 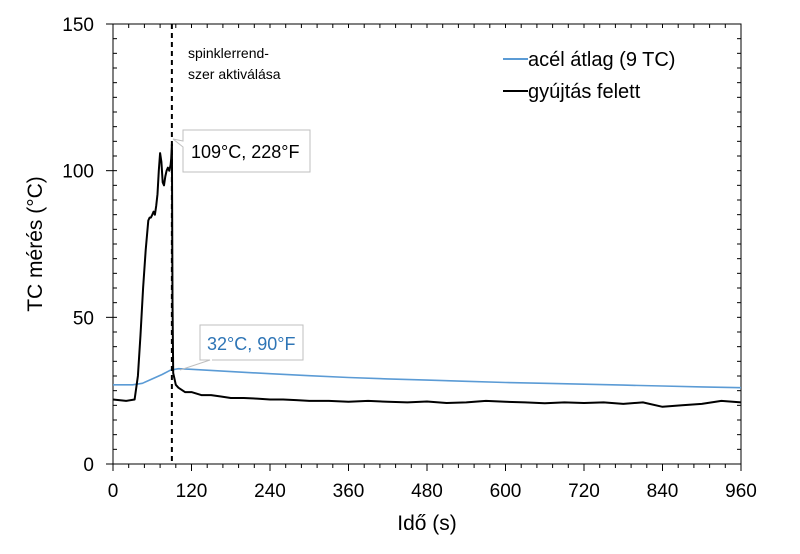 What do you see at coordinates (88, 465) in the screenshot?
I see `y-tick-label: 0` at bounding box center [88, 465].